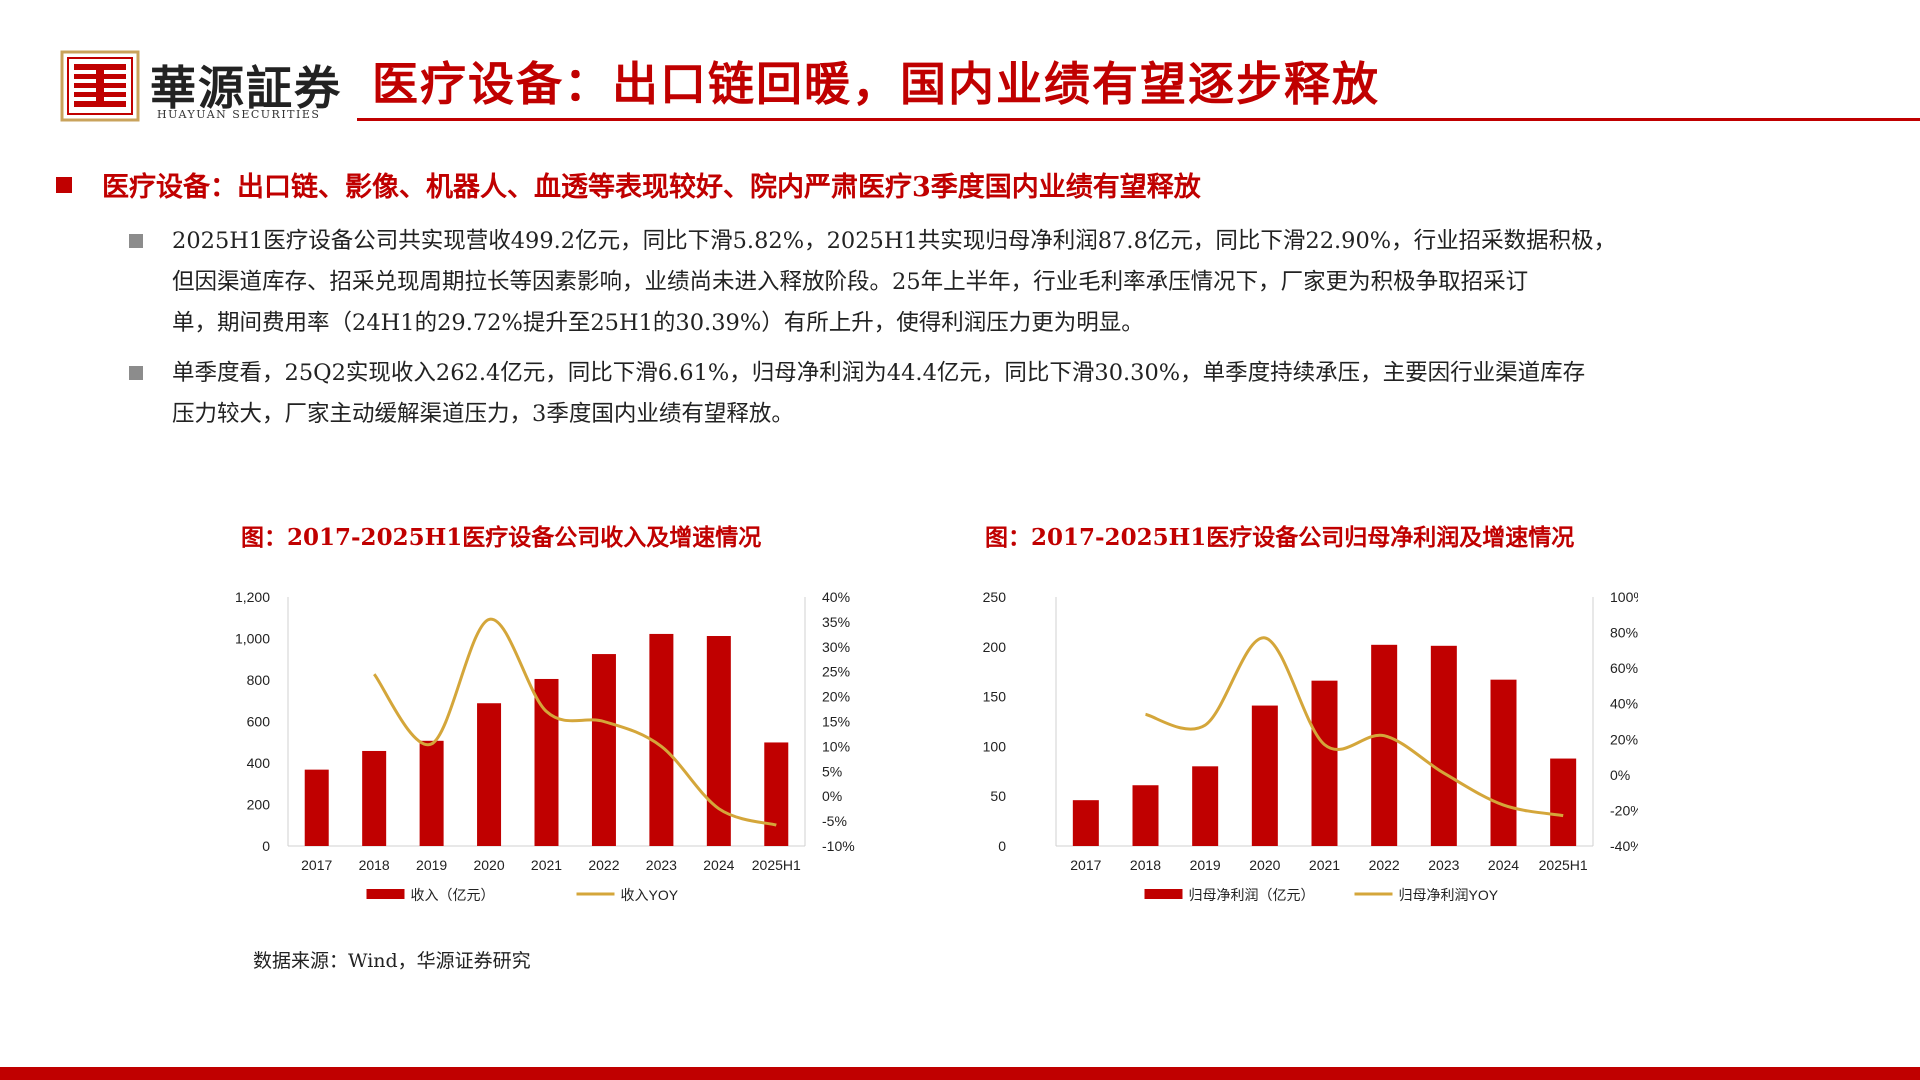 This screenshot has height=1080, width=1920. What do you see at coordinates (64, 185) in the screenshot?
I see `headline-bullet-icon` at bounding box center [64, 185].